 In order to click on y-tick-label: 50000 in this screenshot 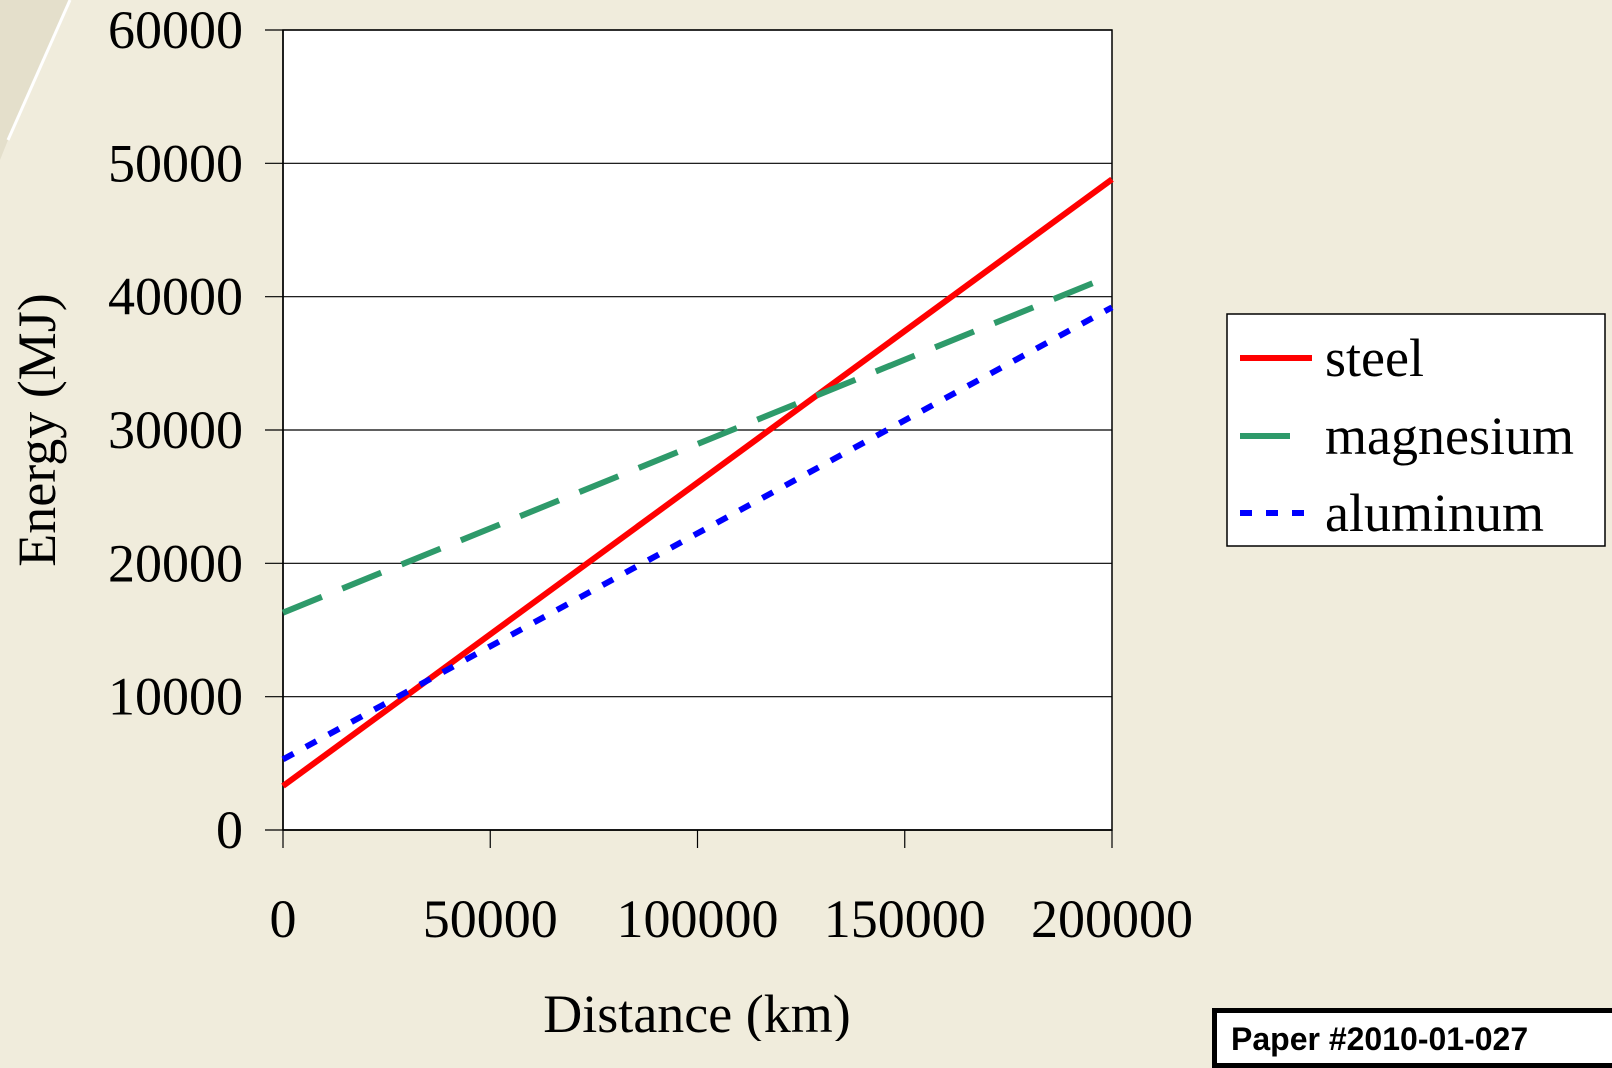, I will do `click(175, 163)`.